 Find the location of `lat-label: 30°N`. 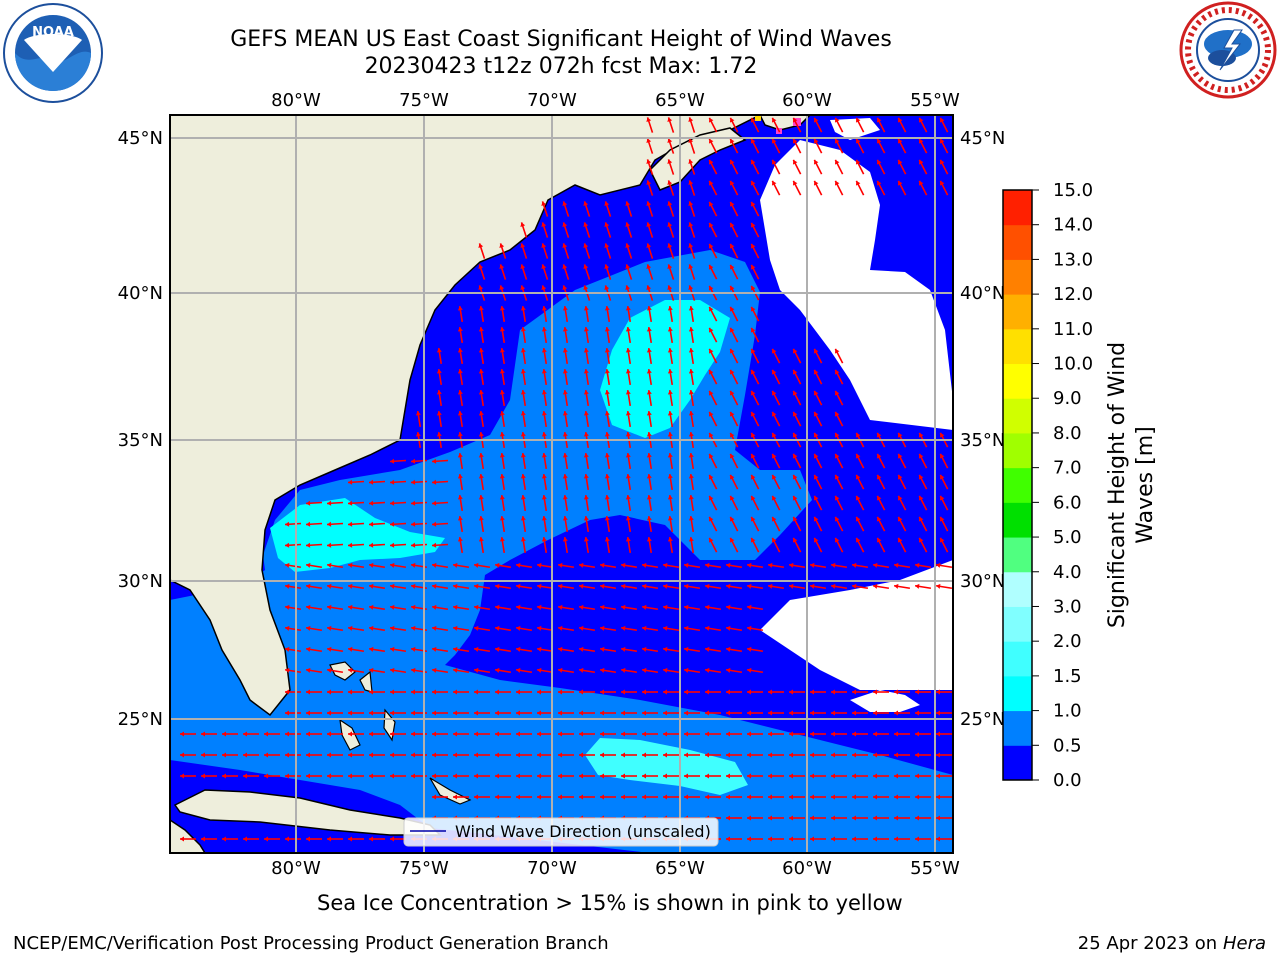

lat-label: 30°N is located at coordinates (140, 581).